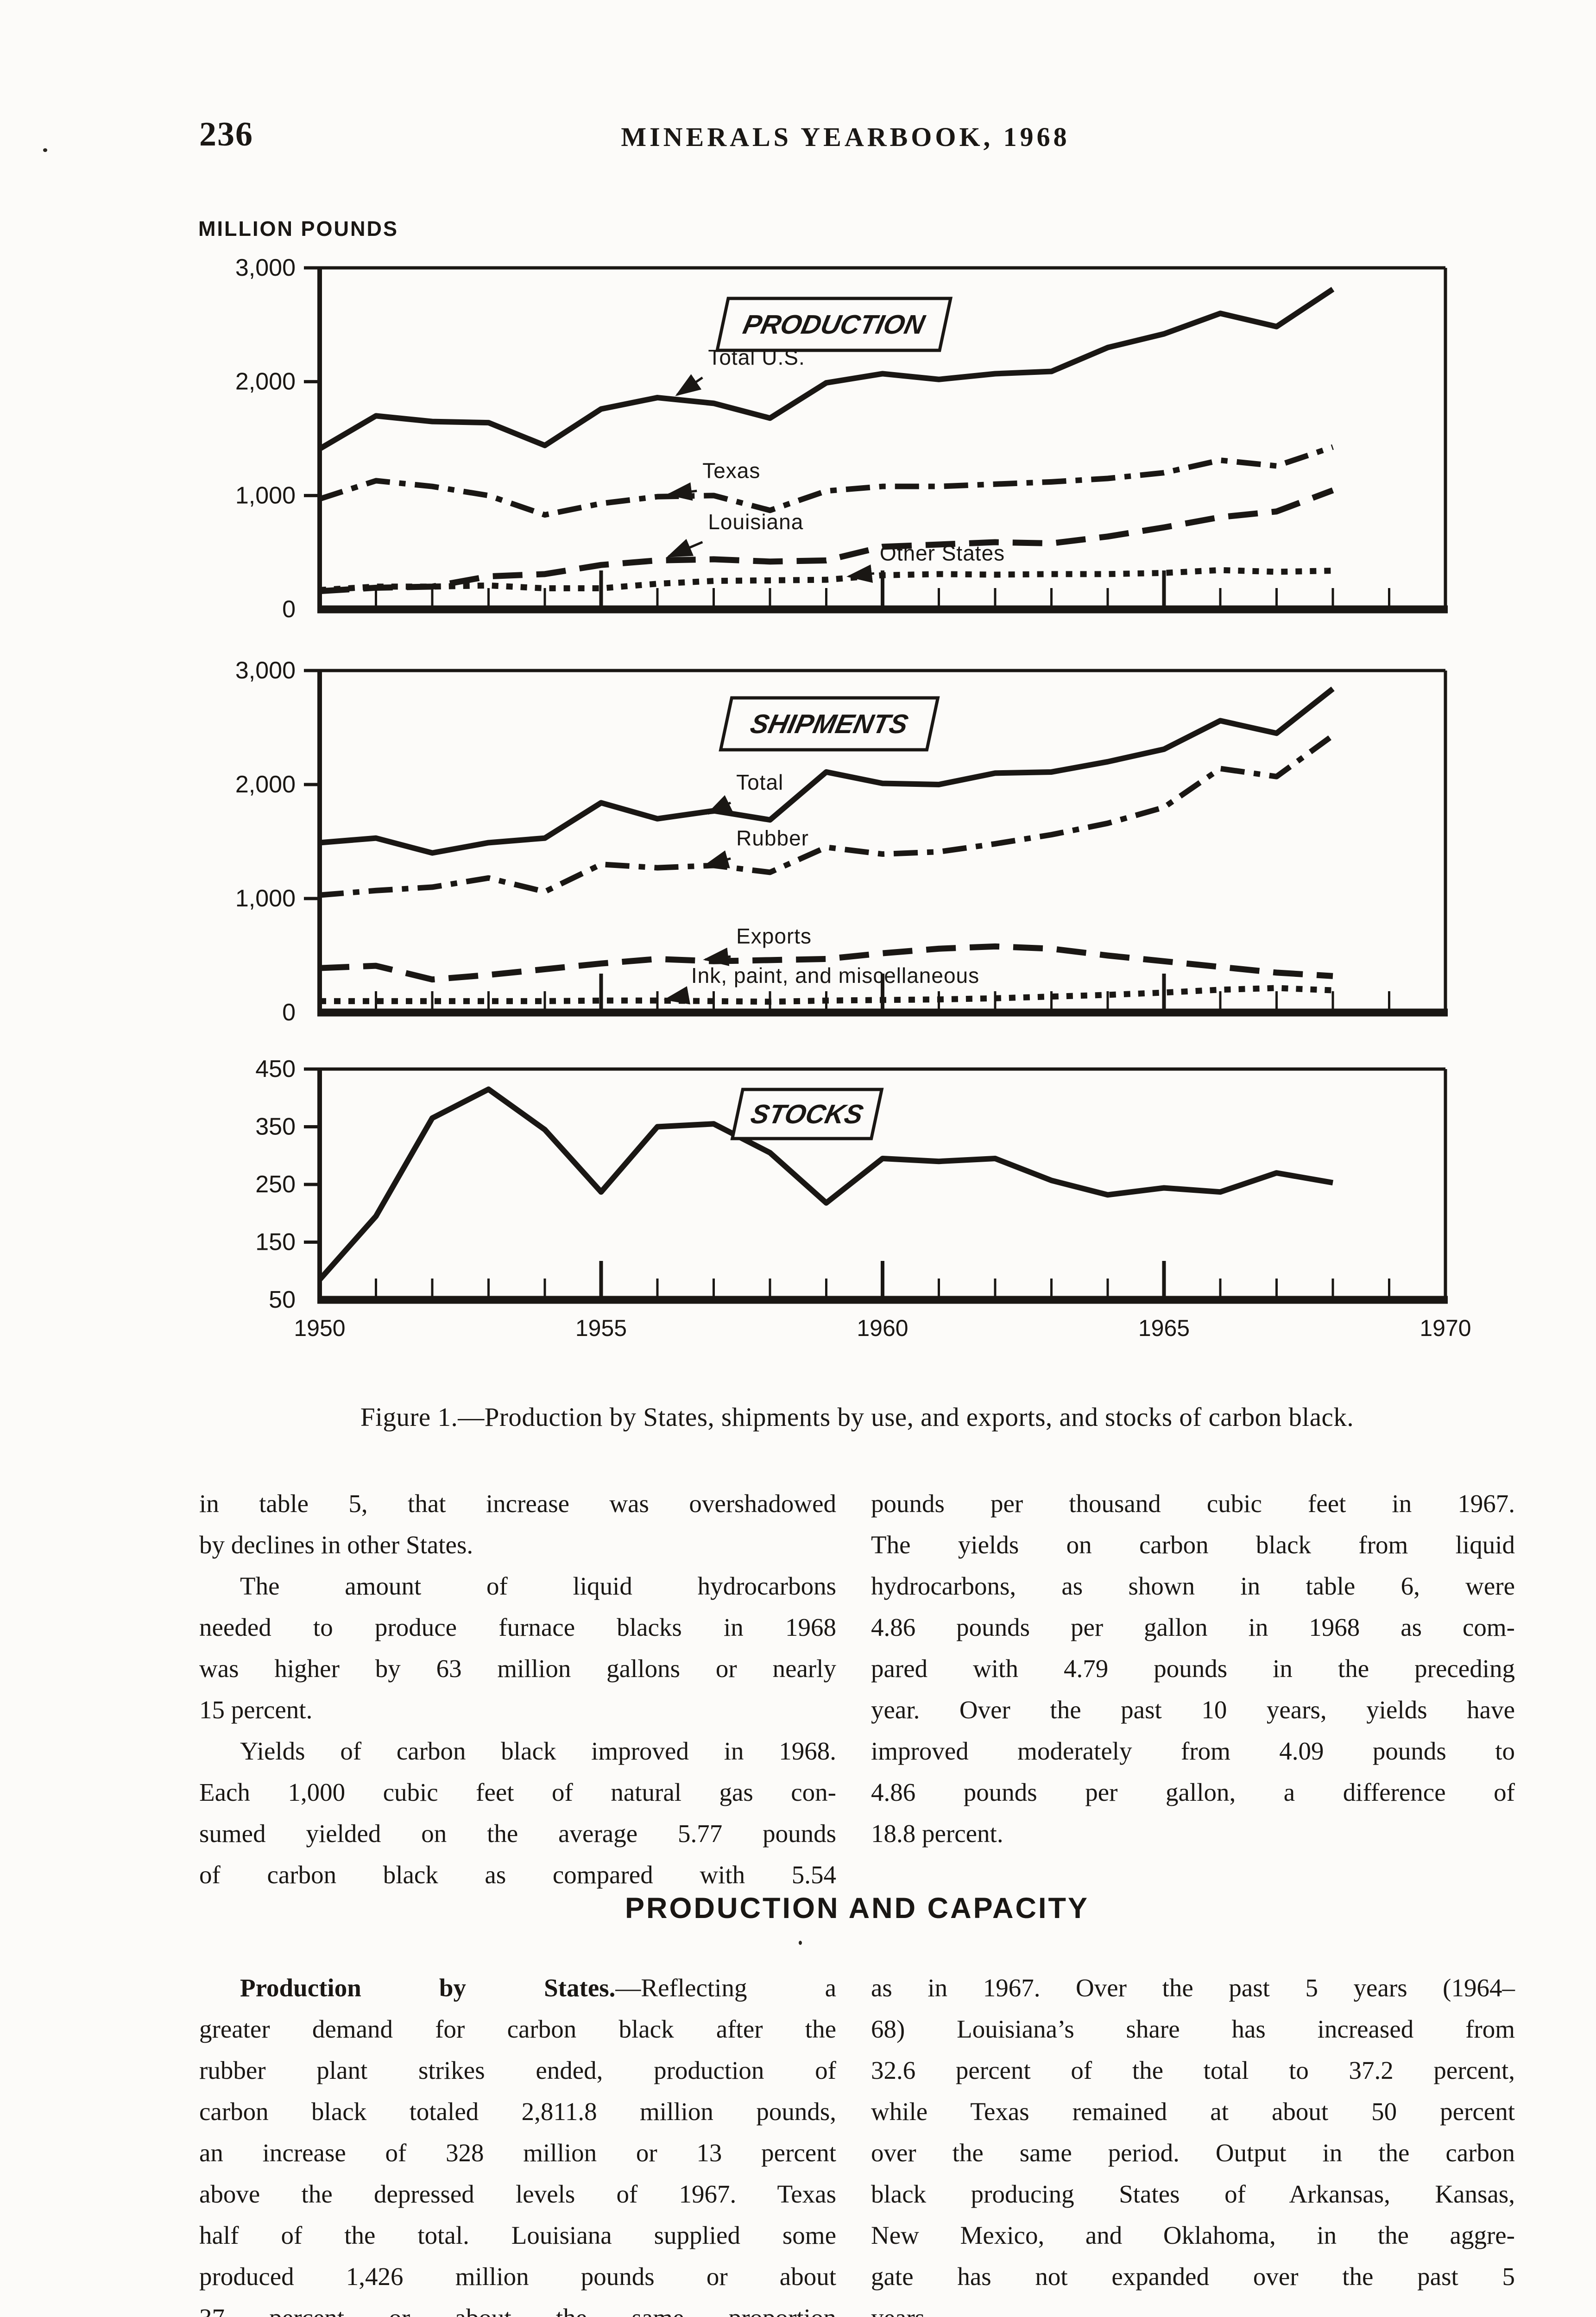 This screenshot has height=2317, width=1596. I want to click on text-line: produced 1,426 million pounds or about, so click(517, 2276).